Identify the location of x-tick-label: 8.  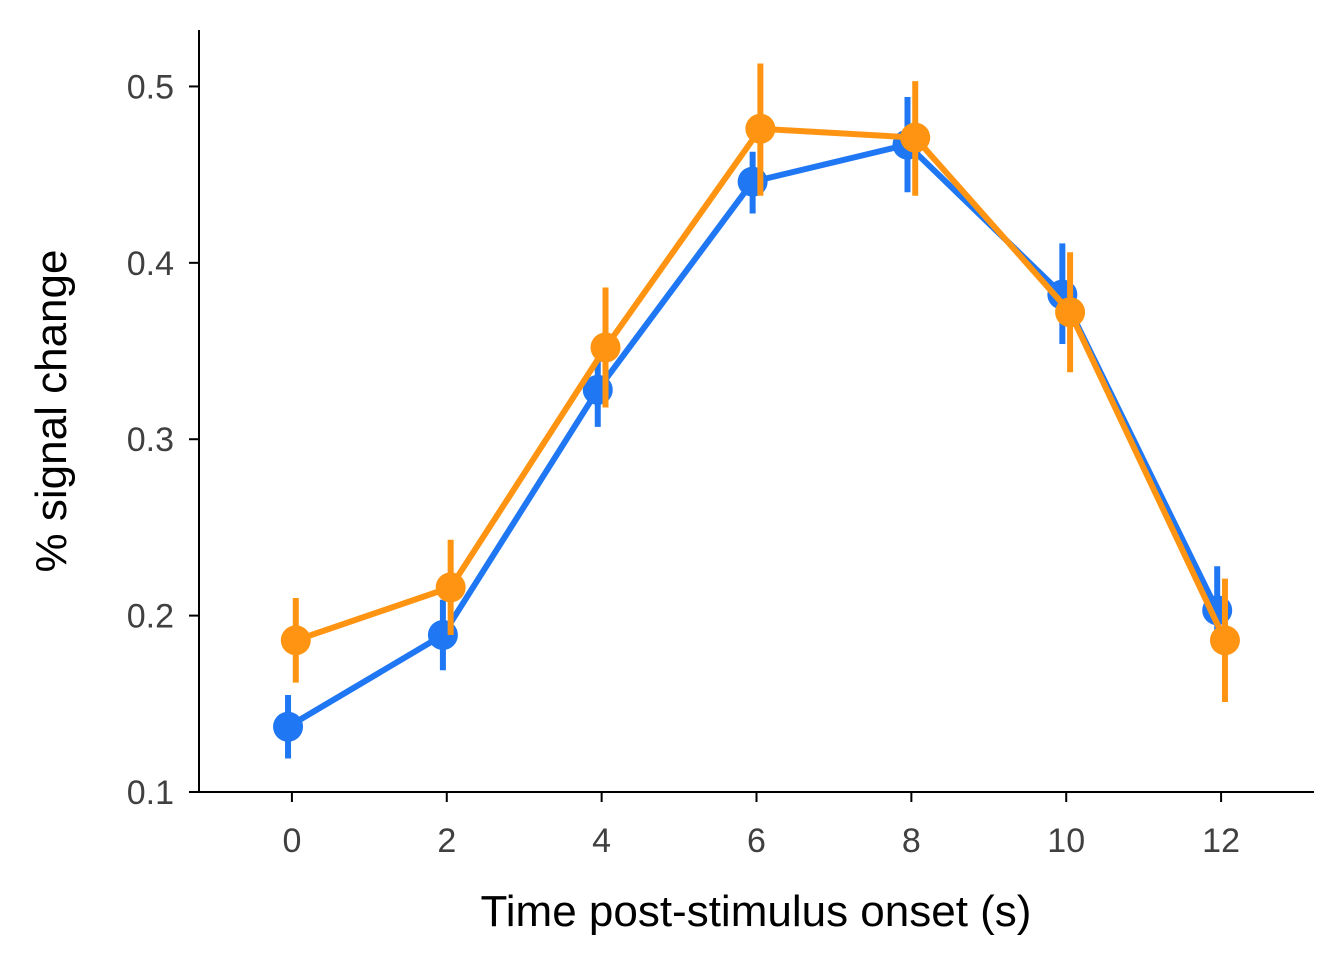
(911, 841).